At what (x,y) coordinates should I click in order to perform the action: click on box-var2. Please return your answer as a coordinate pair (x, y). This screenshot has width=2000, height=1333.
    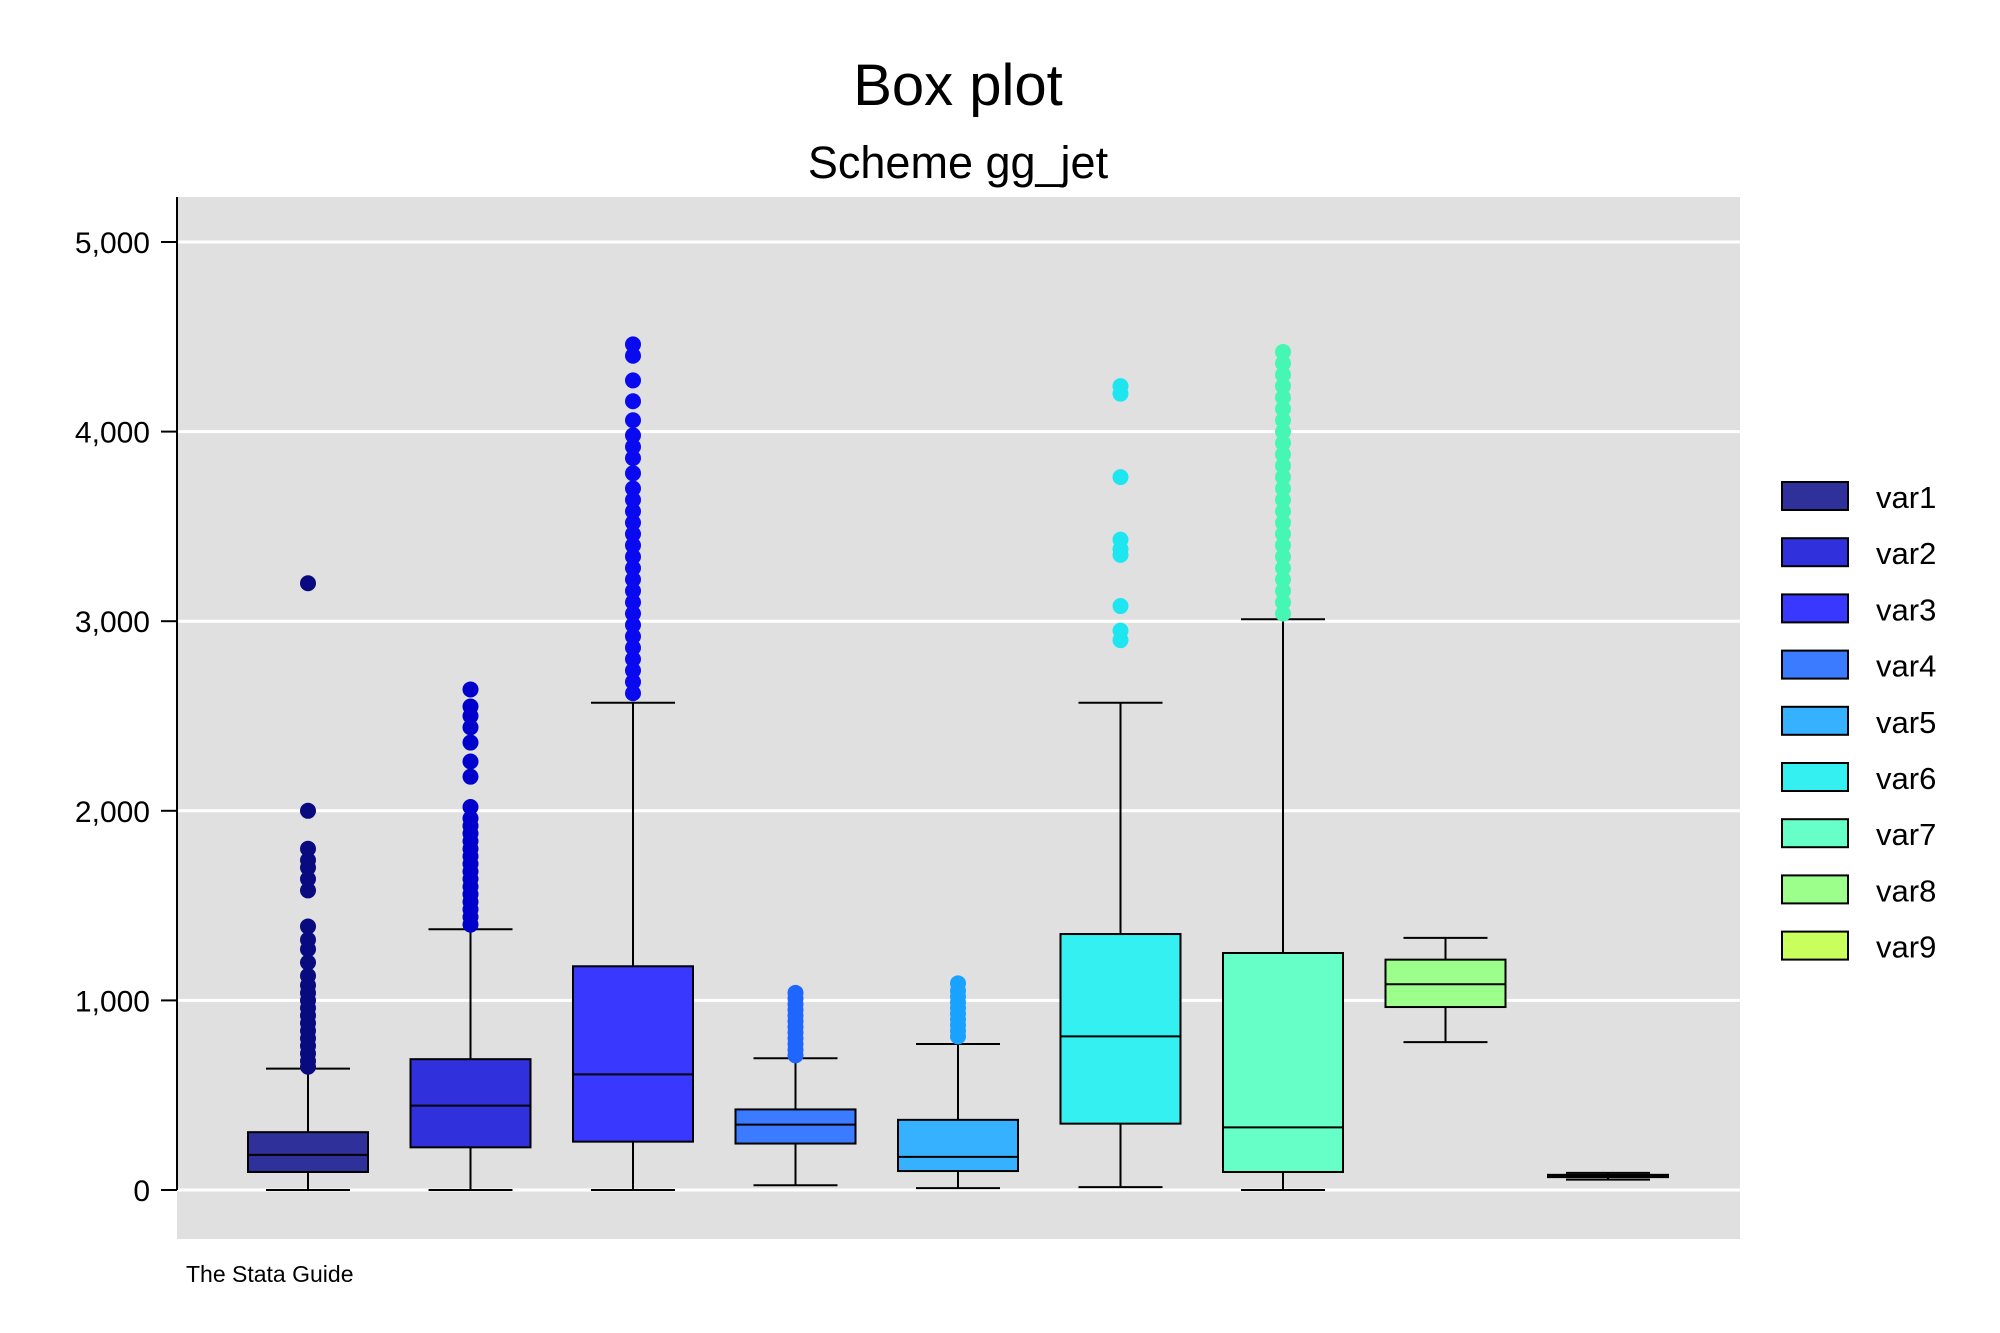
    Looking at the image, I should click on (470, 936).